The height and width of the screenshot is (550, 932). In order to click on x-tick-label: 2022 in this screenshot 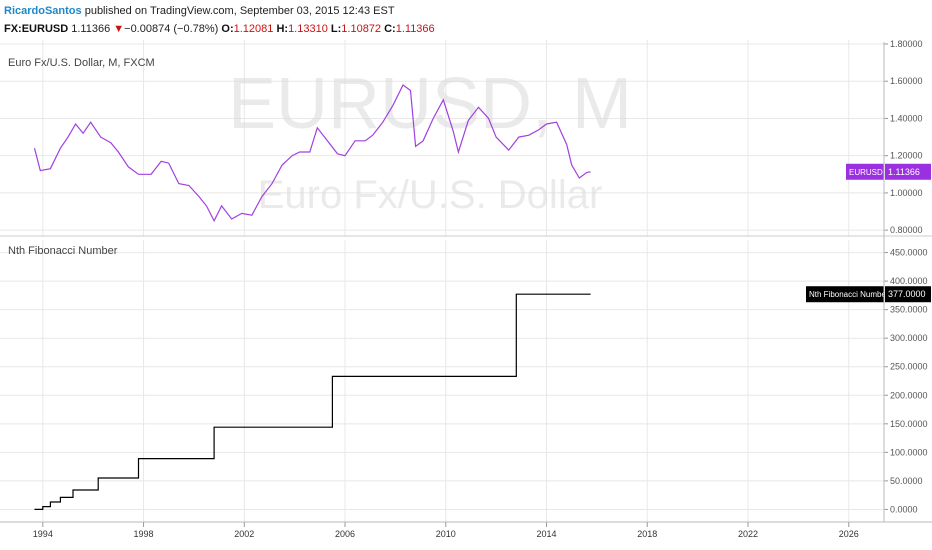, I will do `click(748, 534)`.